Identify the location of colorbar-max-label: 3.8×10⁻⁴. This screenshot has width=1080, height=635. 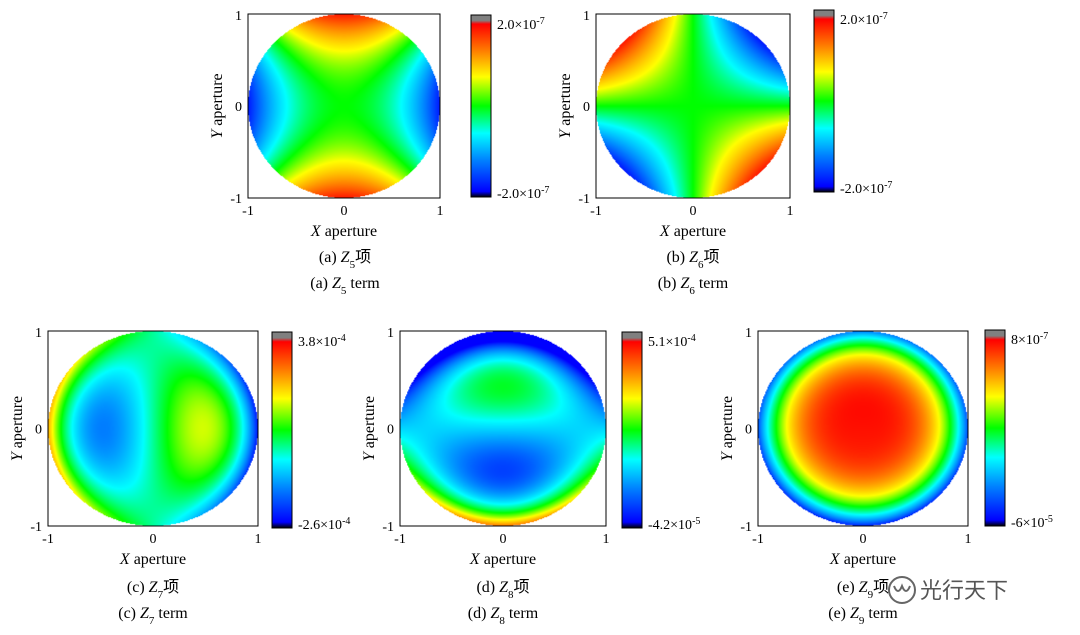
(322, 342).